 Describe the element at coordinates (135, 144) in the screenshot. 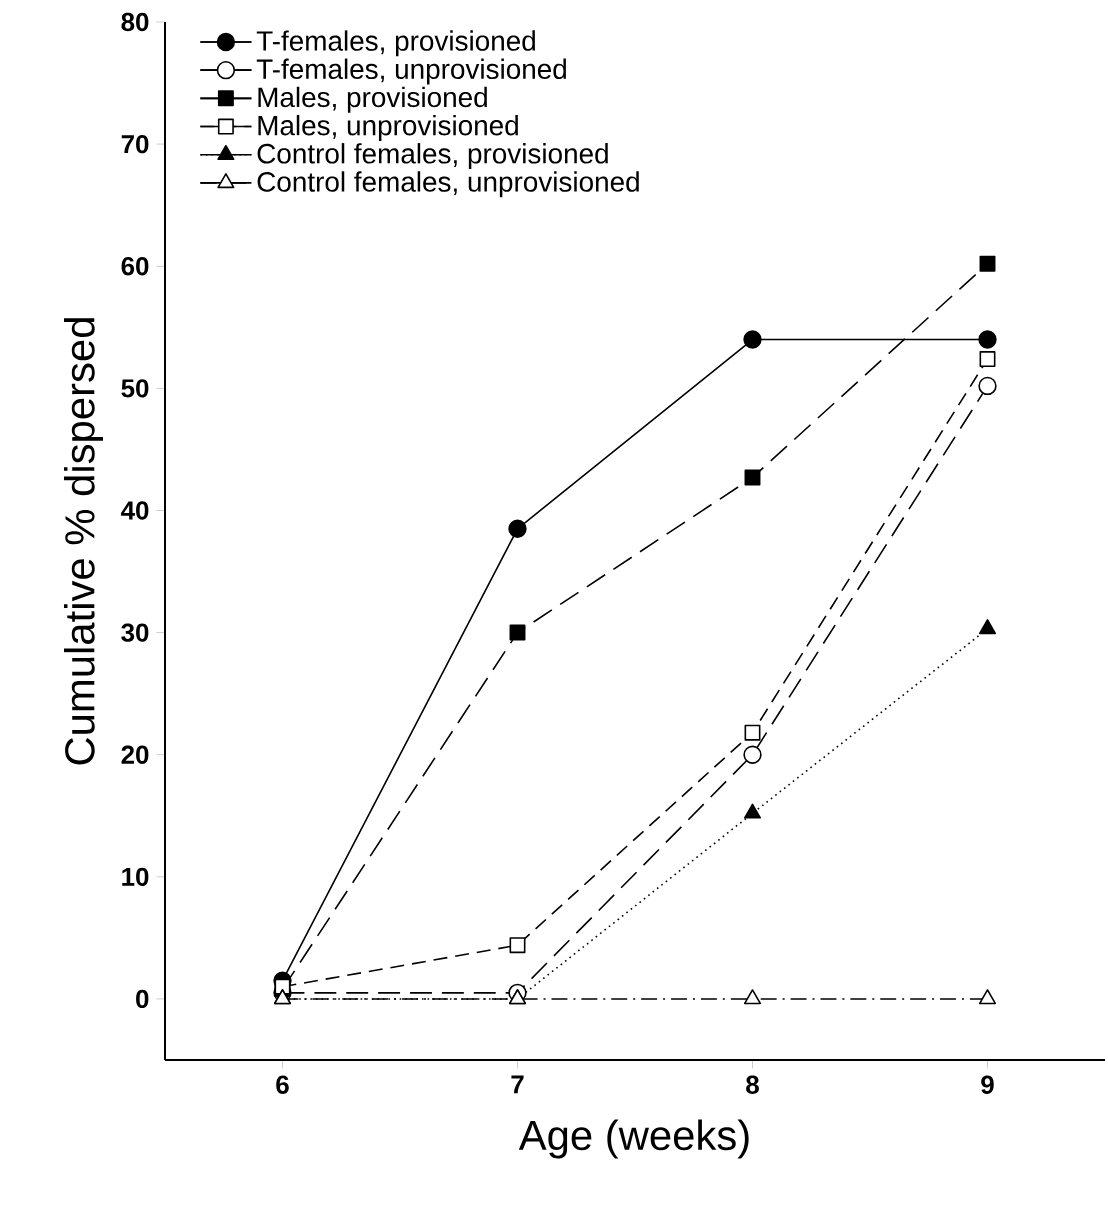

I see `y-tick-label: 70` at that location.